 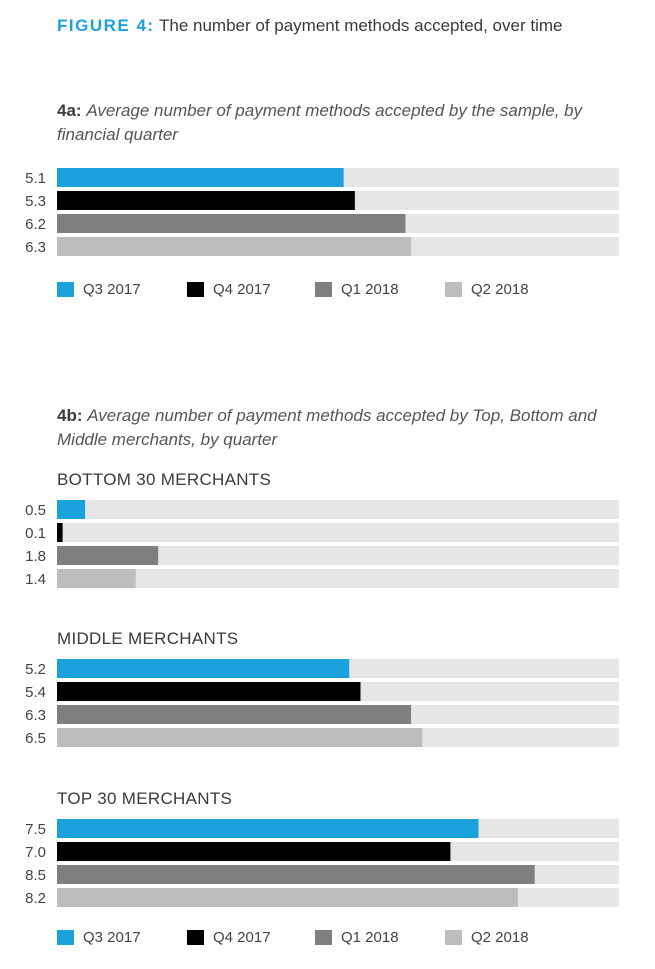 I want to click on chart-4a-legend: Q3 2017 Q4 2017 Q1 2018 Q2 2018, so click(x=337, y=291).